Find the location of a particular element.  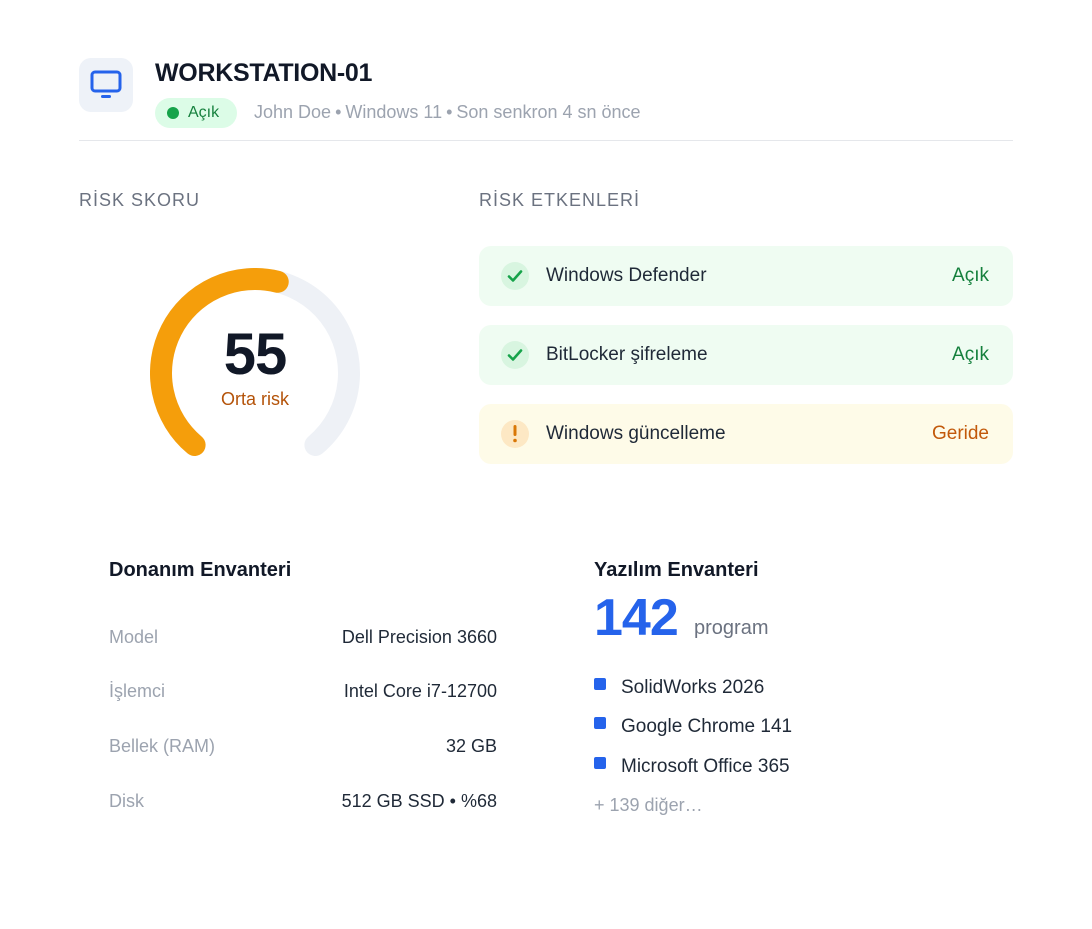

hardware-row-model: Model Dell Precision 3660 is located at coordinates (303, 639).